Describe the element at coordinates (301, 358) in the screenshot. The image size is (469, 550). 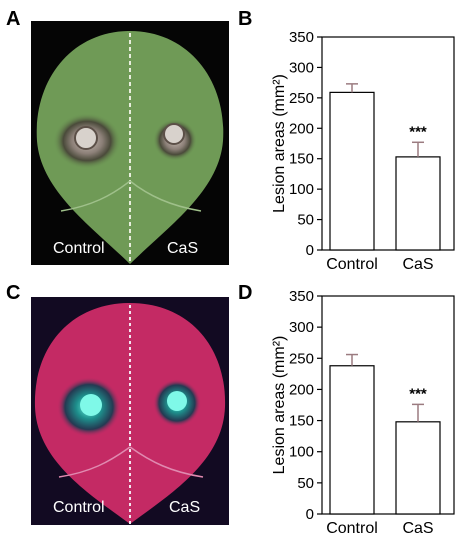
I see `y-tick-label-d: 250` at that location.